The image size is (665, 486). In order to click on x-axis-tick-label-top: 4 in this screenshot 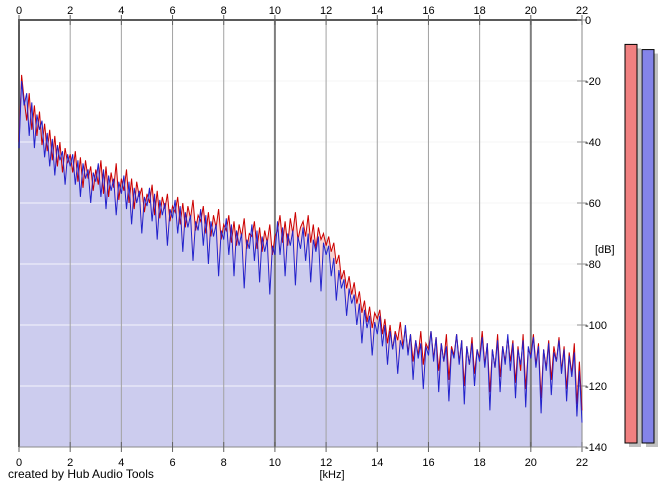, I will do `click(121, 11)`.